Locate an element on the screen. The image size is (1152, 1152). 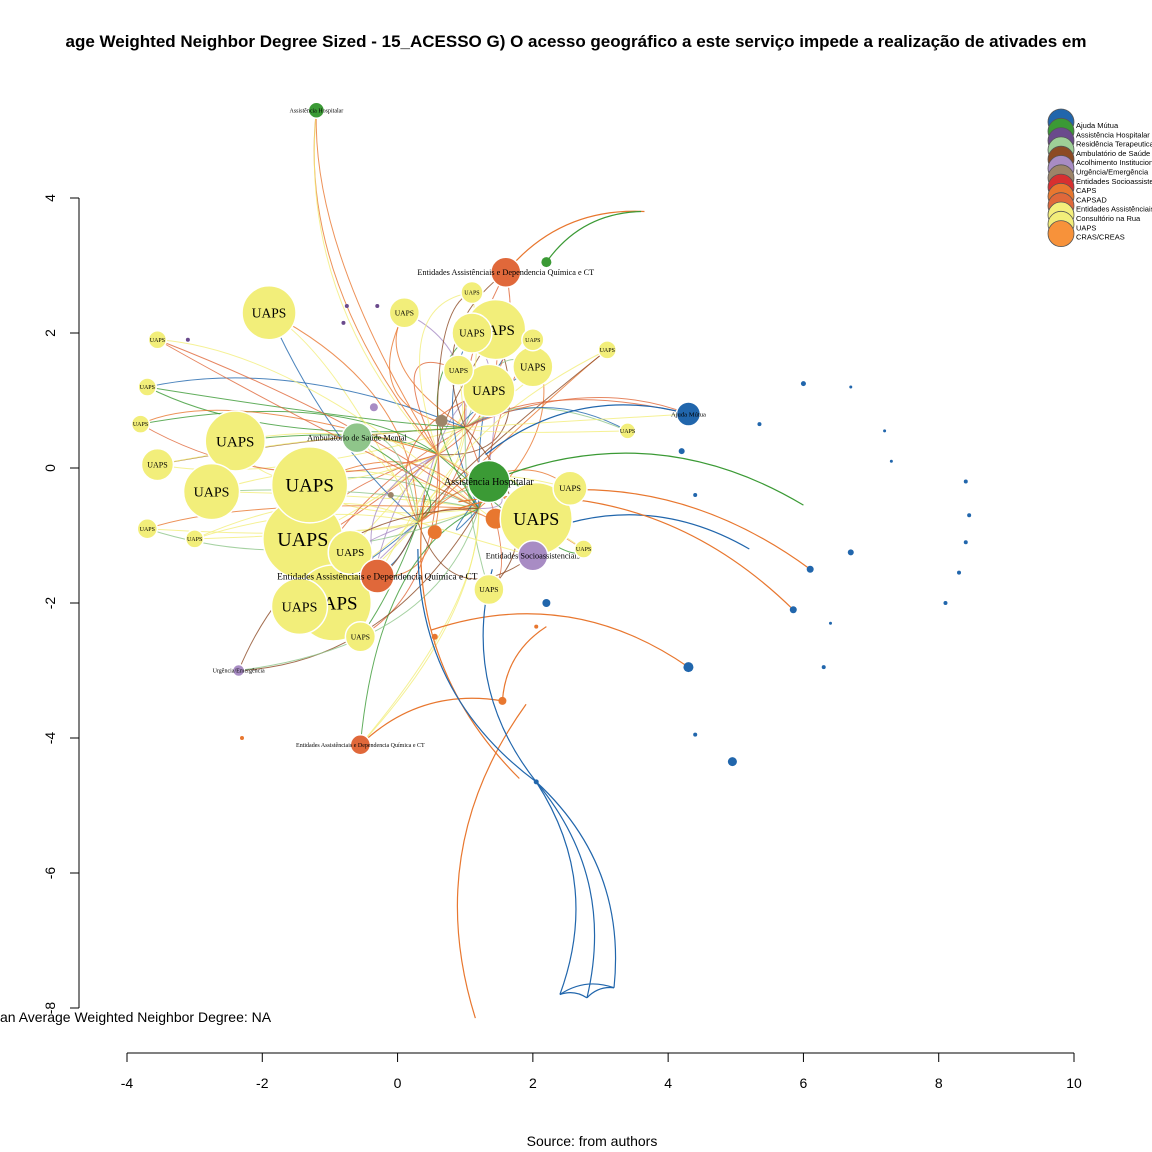
x-tick-label: 8 is located at coordinates (939, 1083).